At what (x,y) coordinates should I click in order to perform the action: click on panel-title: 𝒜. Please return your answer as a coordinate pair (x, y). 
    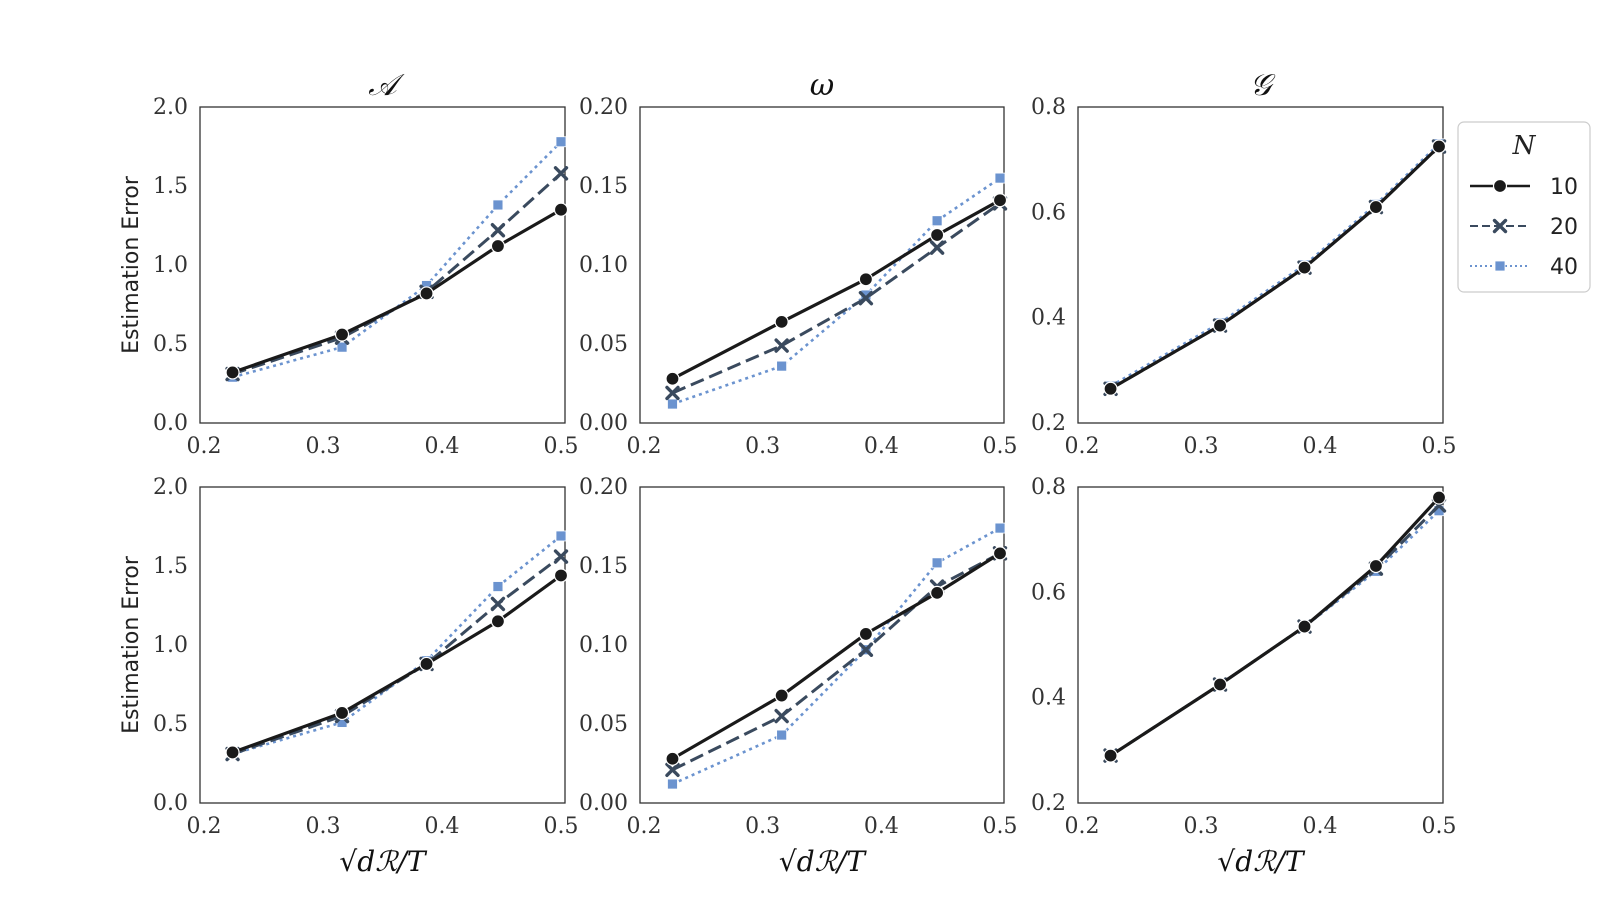
    Looking at the image, I should click on (386, 85).